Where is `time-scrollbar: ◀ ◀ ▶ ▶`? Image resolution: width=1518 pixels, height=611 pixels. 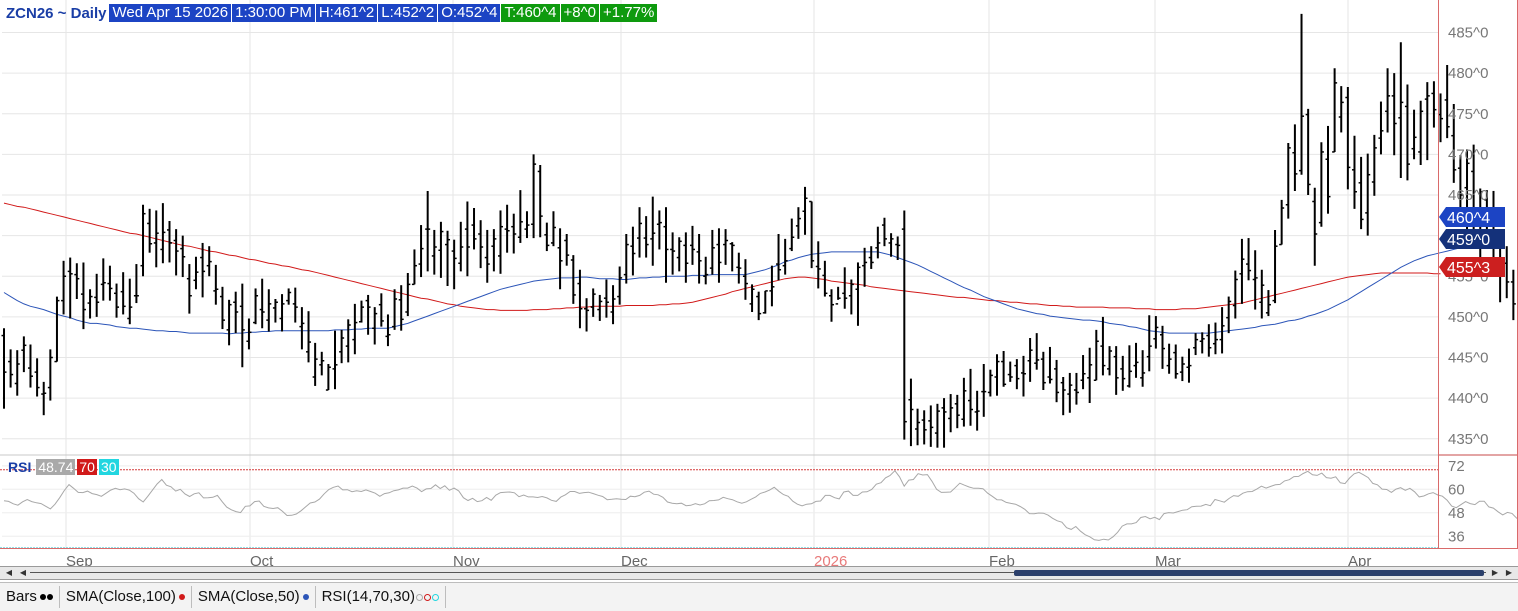 time-scrollbar: ◀ ◀ ▶ ▶ is located at coordinates (759, 573).